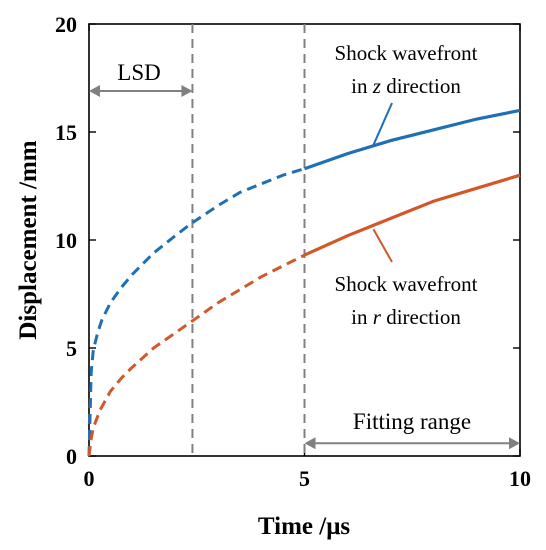 The width and height of the screenshot is (546, 550). Describe the element at coordinates (412, 215) in the screenshot. I see `series-2-solid-line` at that location.